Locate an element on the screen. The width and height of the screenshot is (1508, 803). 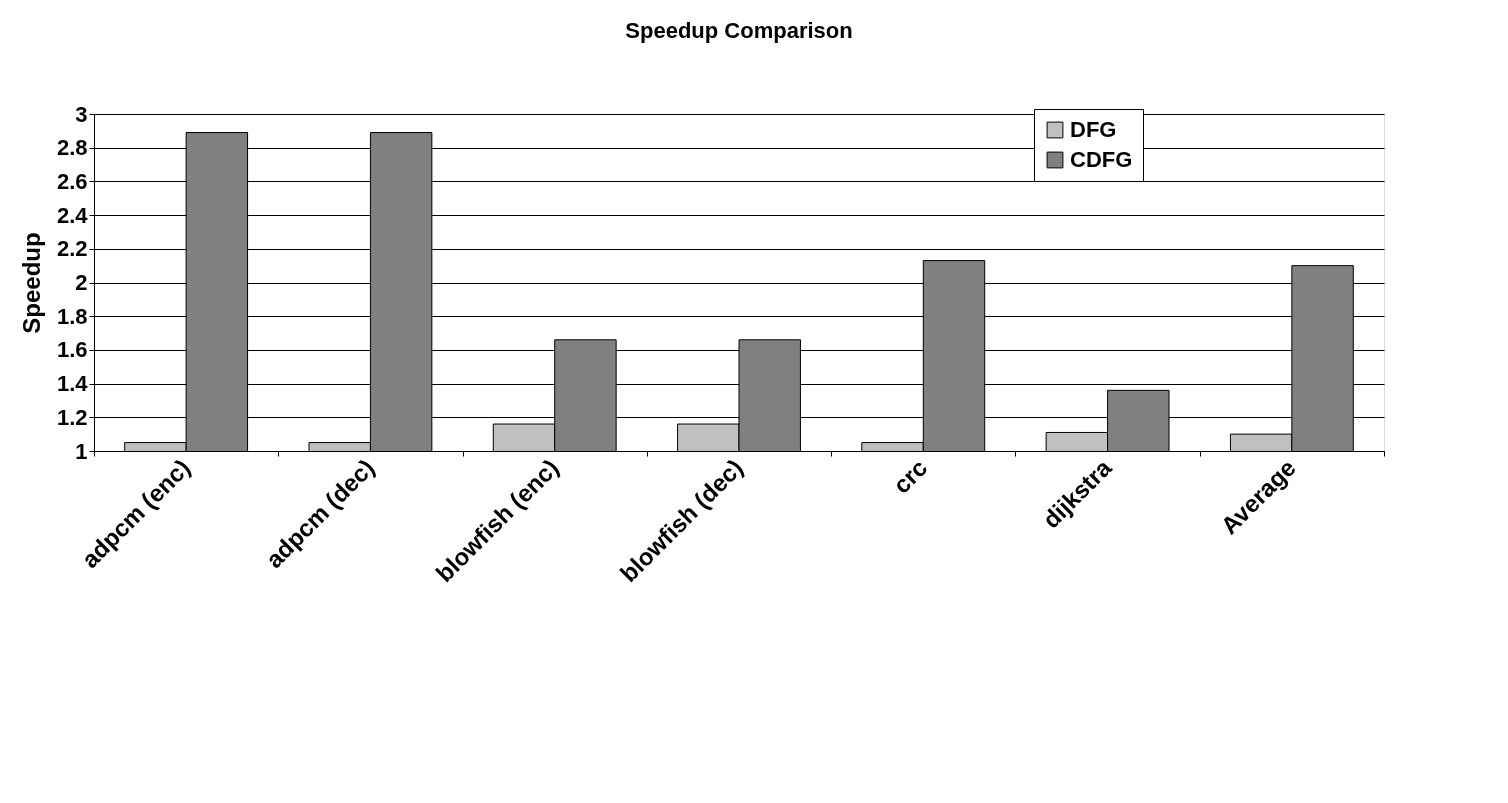
y-tick-label: 2.4 is located at coordinates (72, 215).